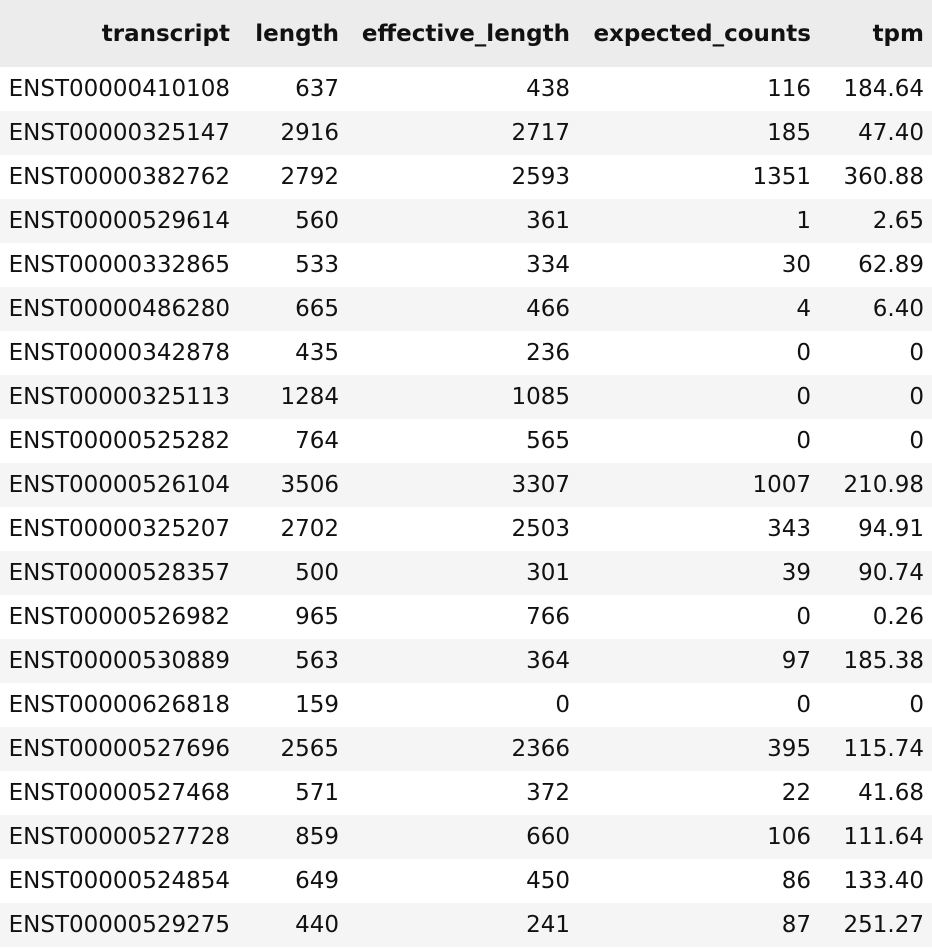  What do you see at coordinates (789, 89) in the screenshot?
I see `cell-expected-counts: 116` at bounding box center [789, 89].